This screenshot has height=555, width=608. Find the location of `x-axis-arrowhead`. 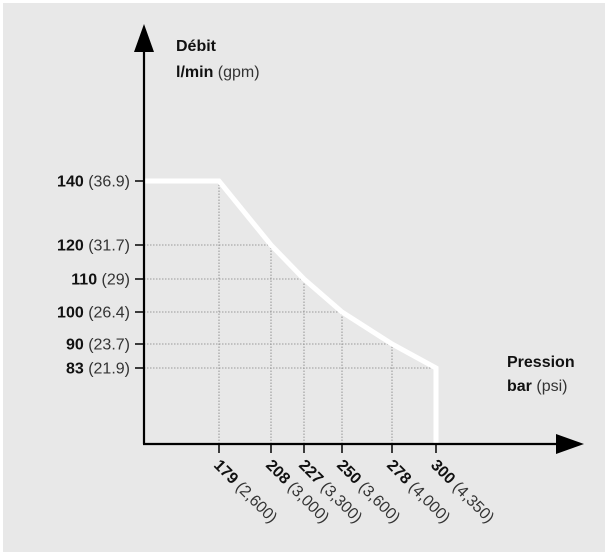

x-axis-arrowhead is located at coordinates (570, 444).